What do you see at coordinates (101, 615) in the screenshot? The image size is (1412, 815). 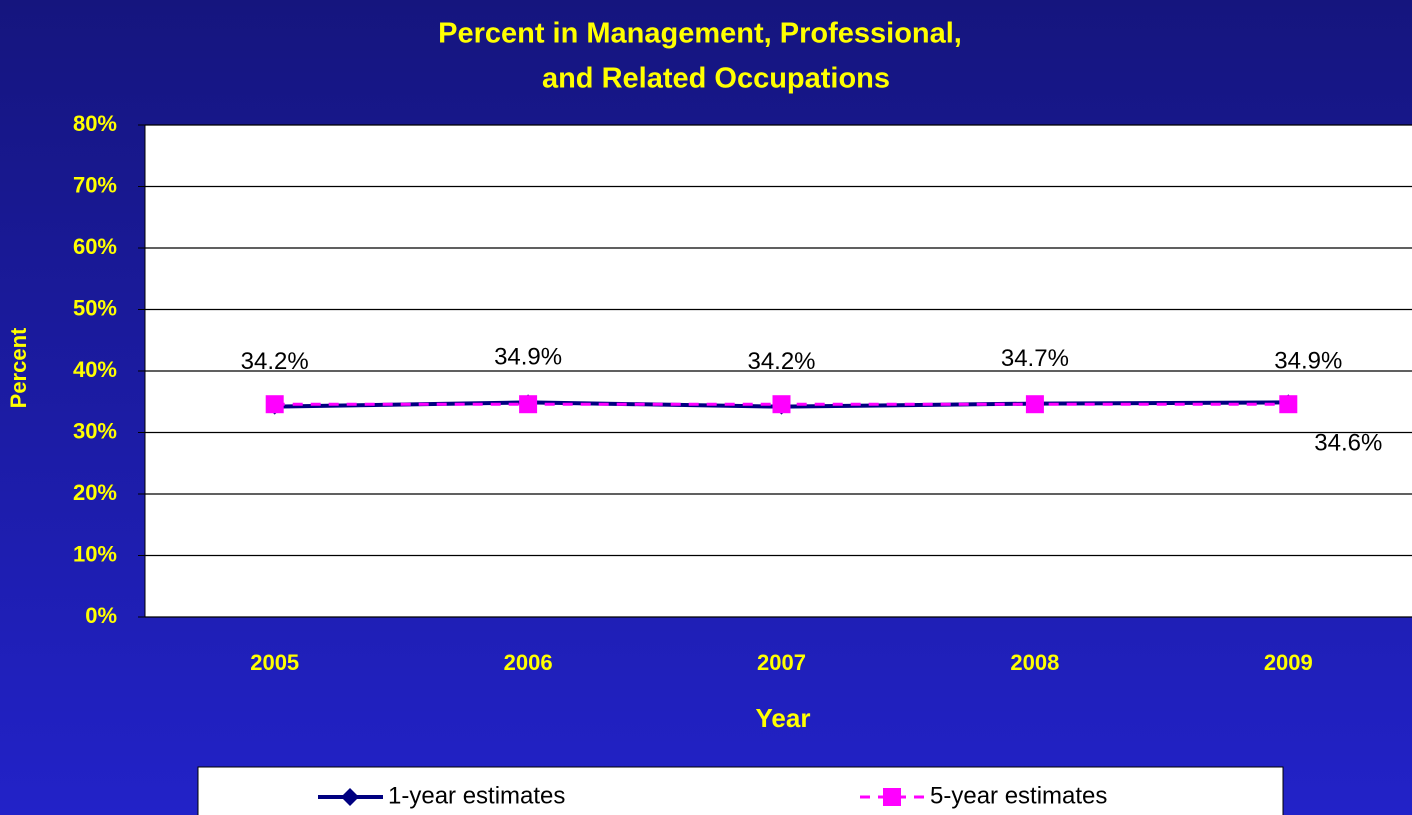 I see `y-tick-label: 0%` at bounding box center [101, 615].